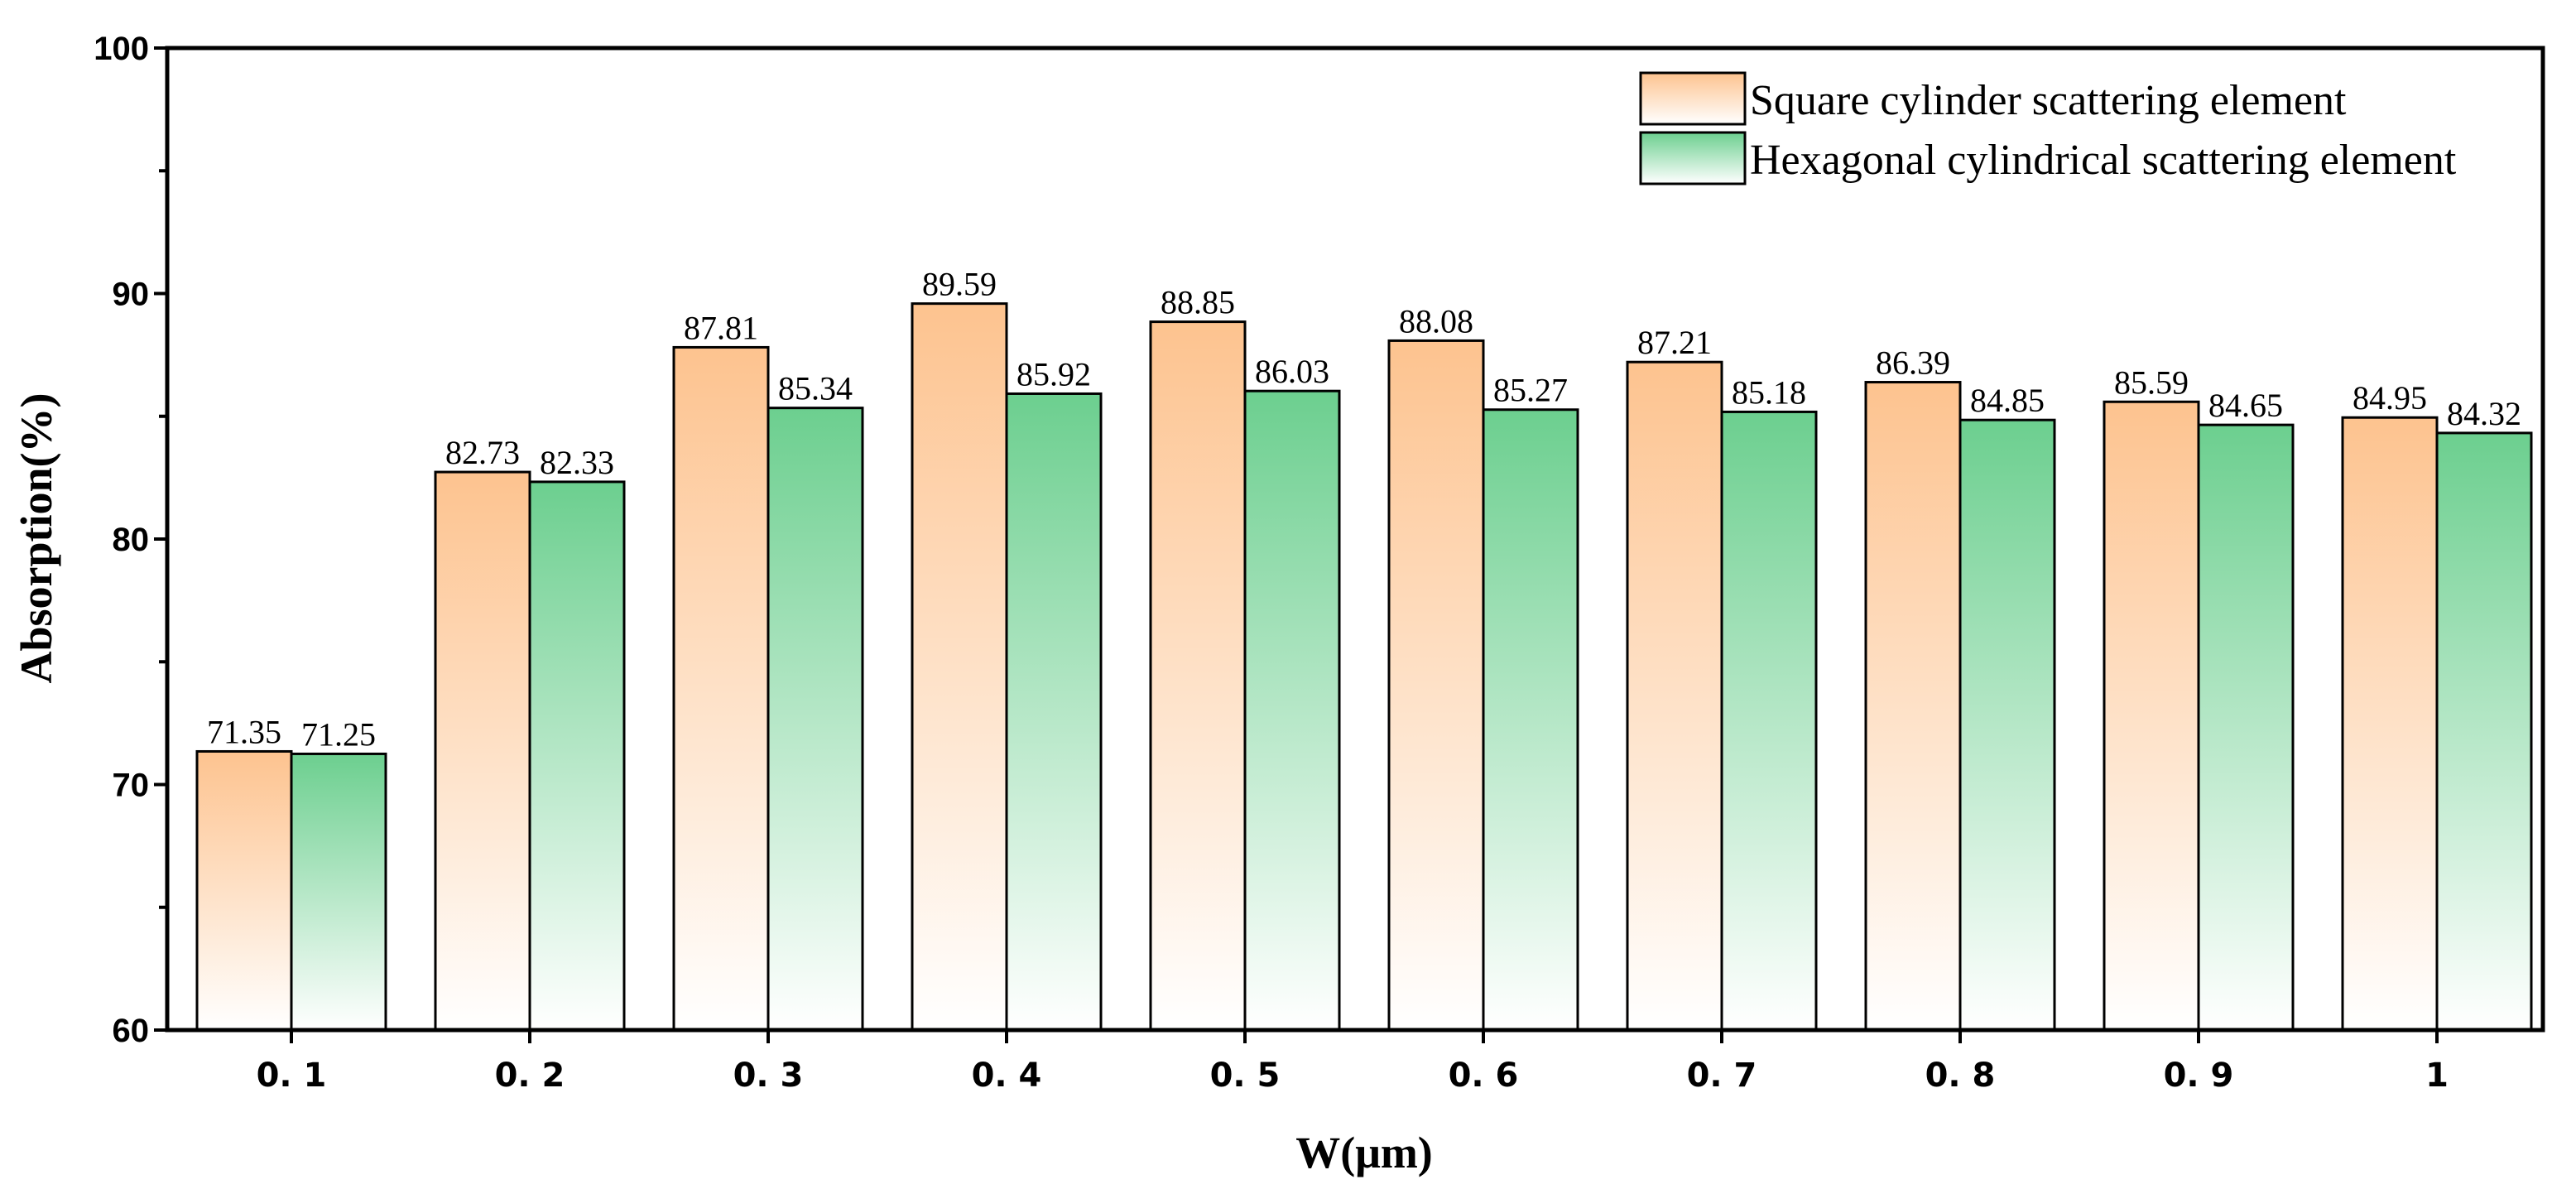 Image resolution: width=2576 pixels, height=1194 pixels. Describe the element at coordinates (244, 890) in the screenshot. I see `bar-square-0.1` at that location.